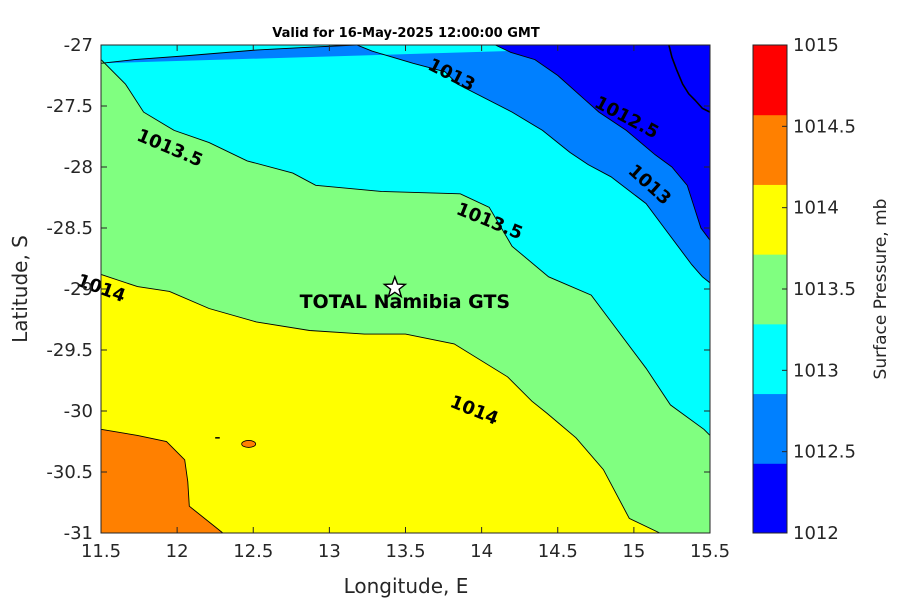 This screenshot has width=900, height=600. Describe the element at coordinates (78, 167) in the screenshot. I see `y-tick-label: -28` at that location.